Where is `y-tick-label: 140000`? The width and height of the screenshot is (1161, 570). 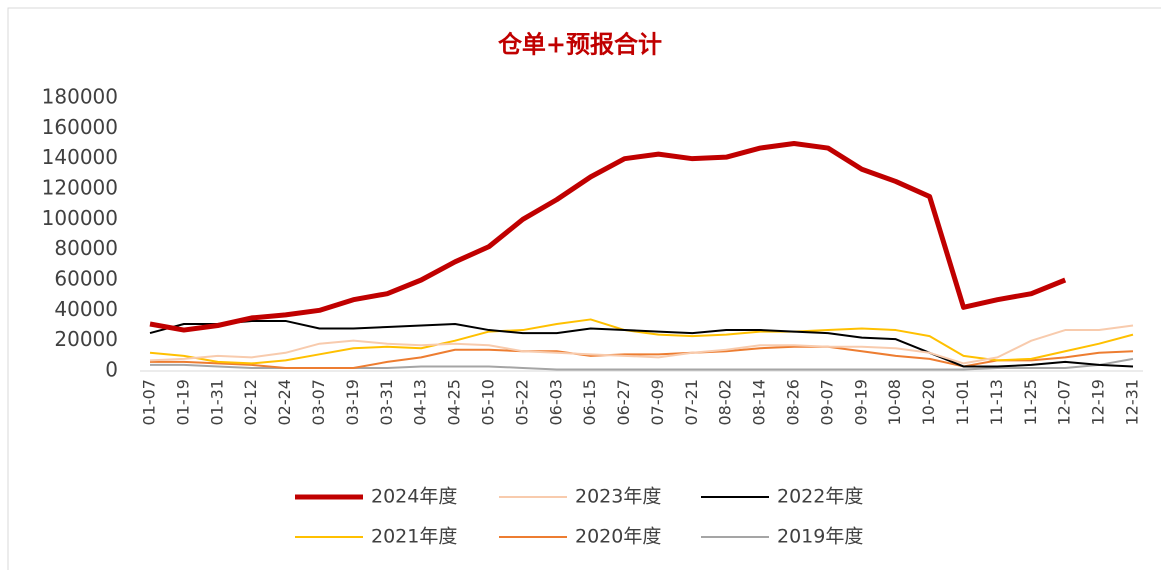
y-tick-label: 140000 is located at coordinates (80, 157).